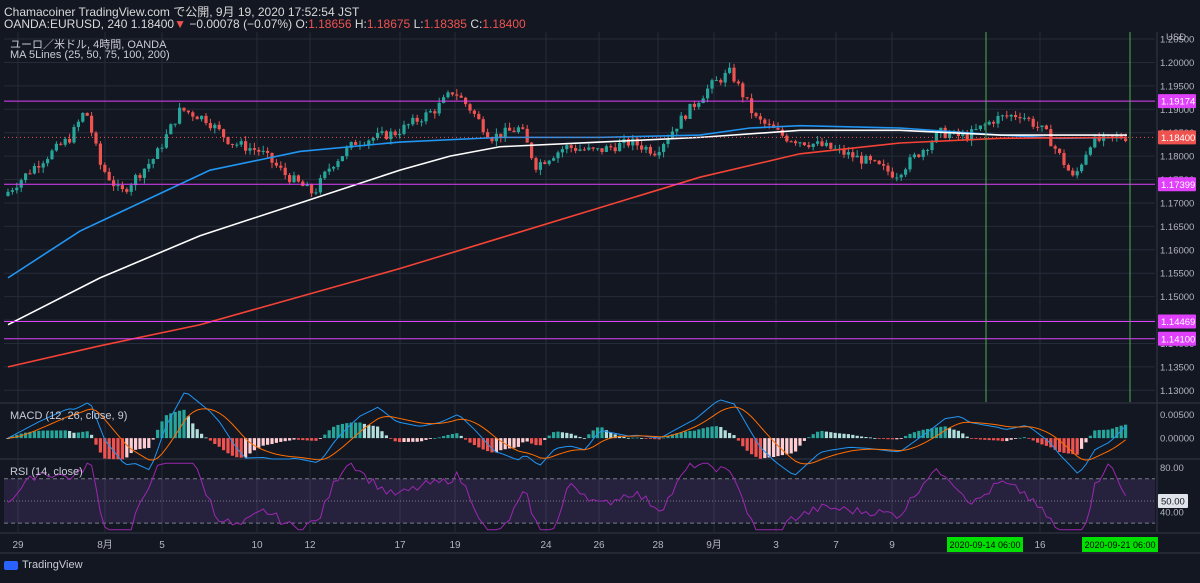 This screenshot has height=583, width=1200. Describe the element at coordinates (599, 545) in the screenshot. I see `time-tick-label: 26` at that location.